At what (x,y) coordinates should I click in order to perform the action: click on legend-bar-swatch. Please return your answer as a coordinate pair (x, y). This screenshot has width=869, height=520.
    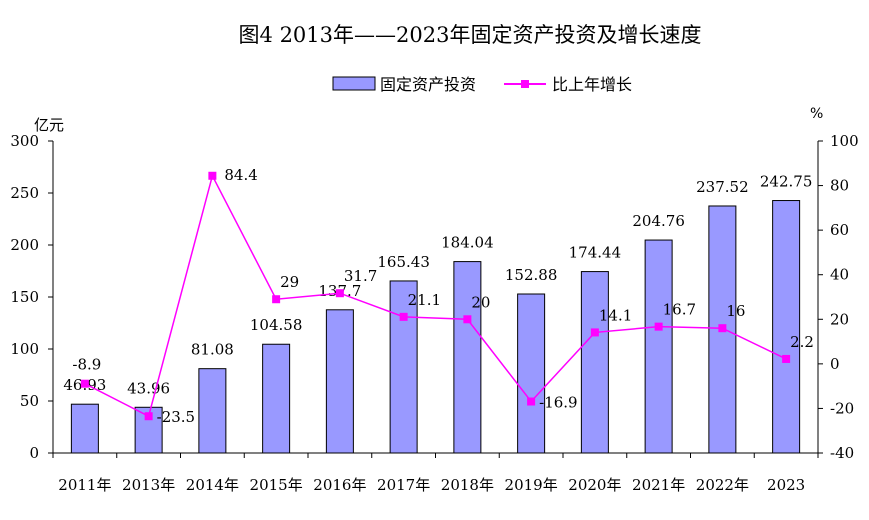
    Looking at the image, I should click on (354, 83).